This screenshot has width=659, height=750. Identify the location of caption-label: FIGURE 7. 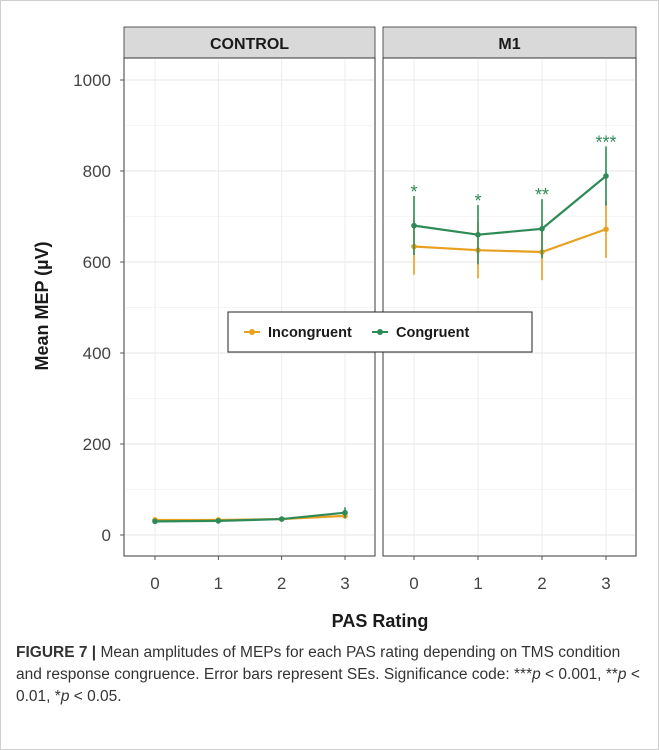
(52, 652).